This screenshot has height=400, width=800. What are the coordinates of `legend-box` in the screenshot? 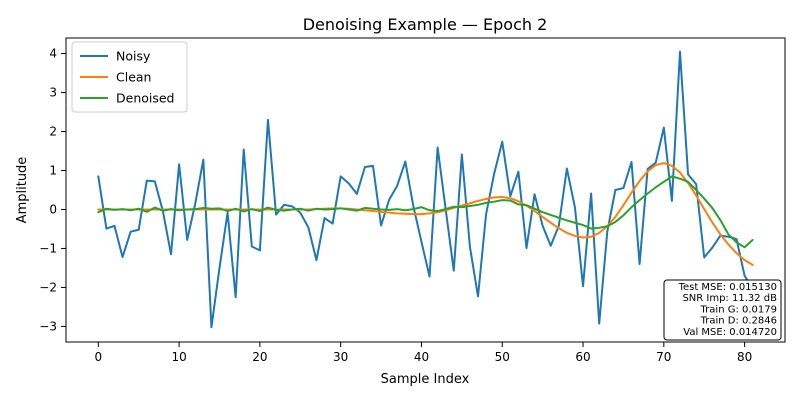 It's located at (129, 77).